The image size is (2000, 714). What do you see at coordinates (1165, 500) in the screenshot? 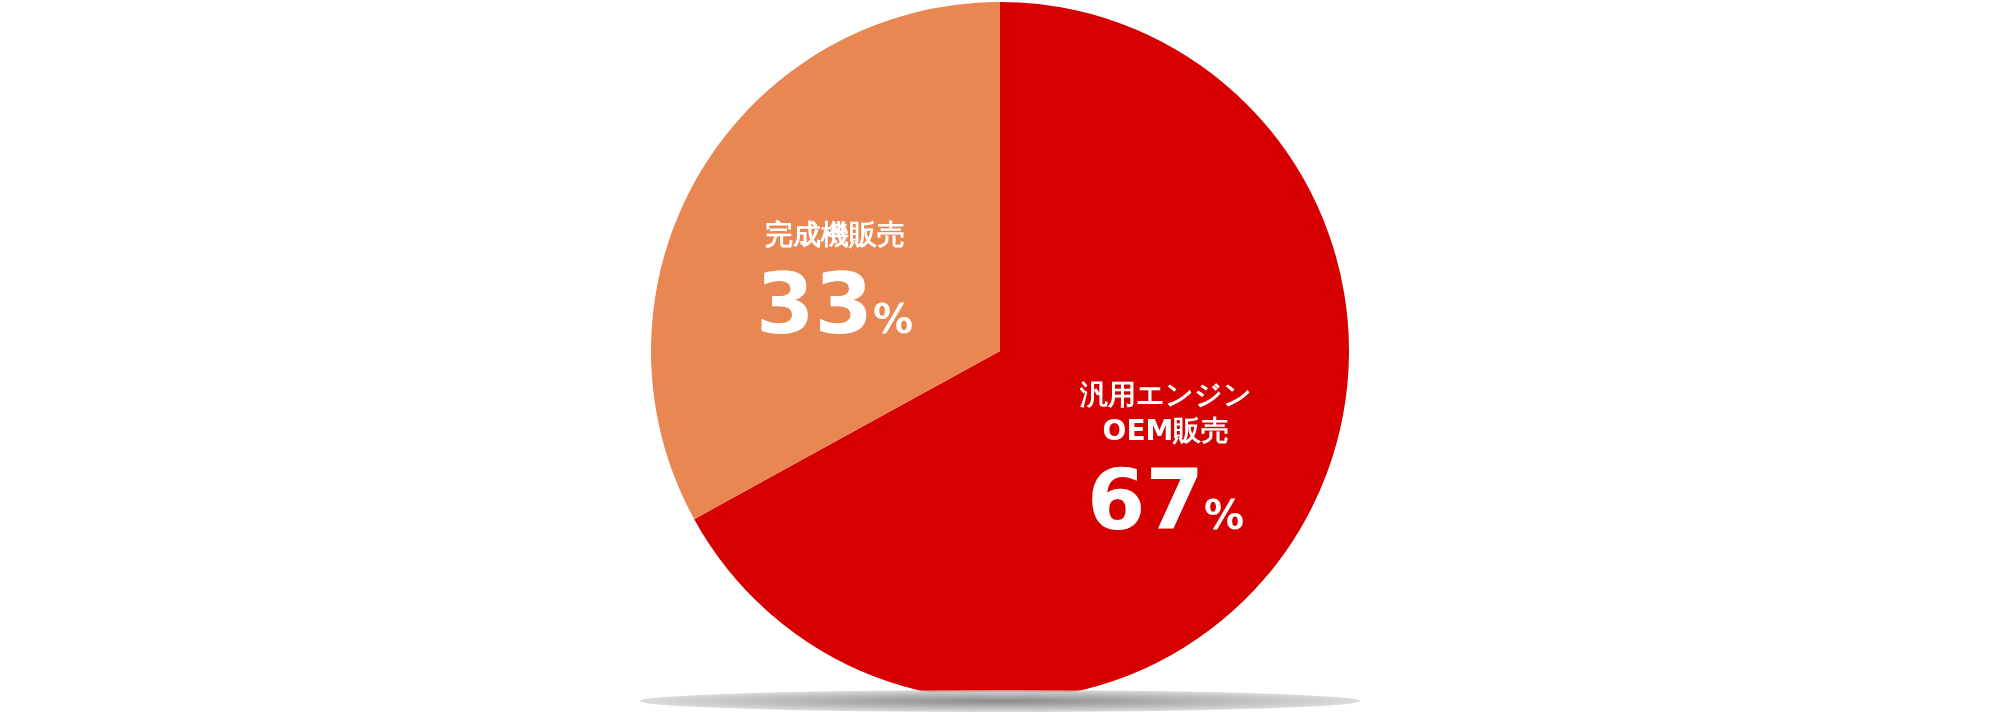
I see `data-label: 67%` at bounding box center [1165, 500].